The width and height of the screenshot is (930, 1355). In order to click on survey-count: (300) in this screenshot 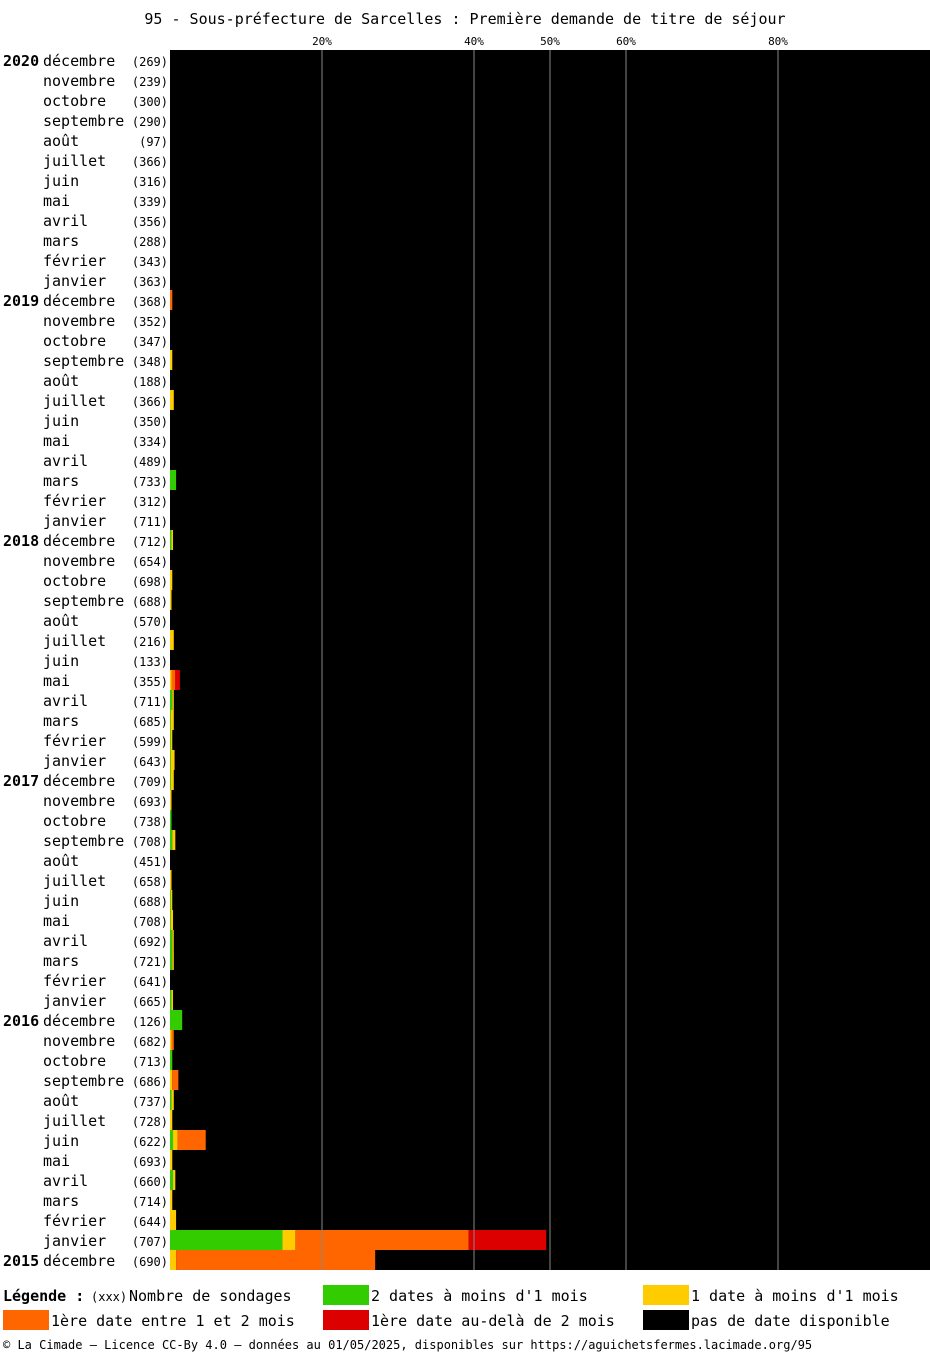, I will do `click(150, 102)`.